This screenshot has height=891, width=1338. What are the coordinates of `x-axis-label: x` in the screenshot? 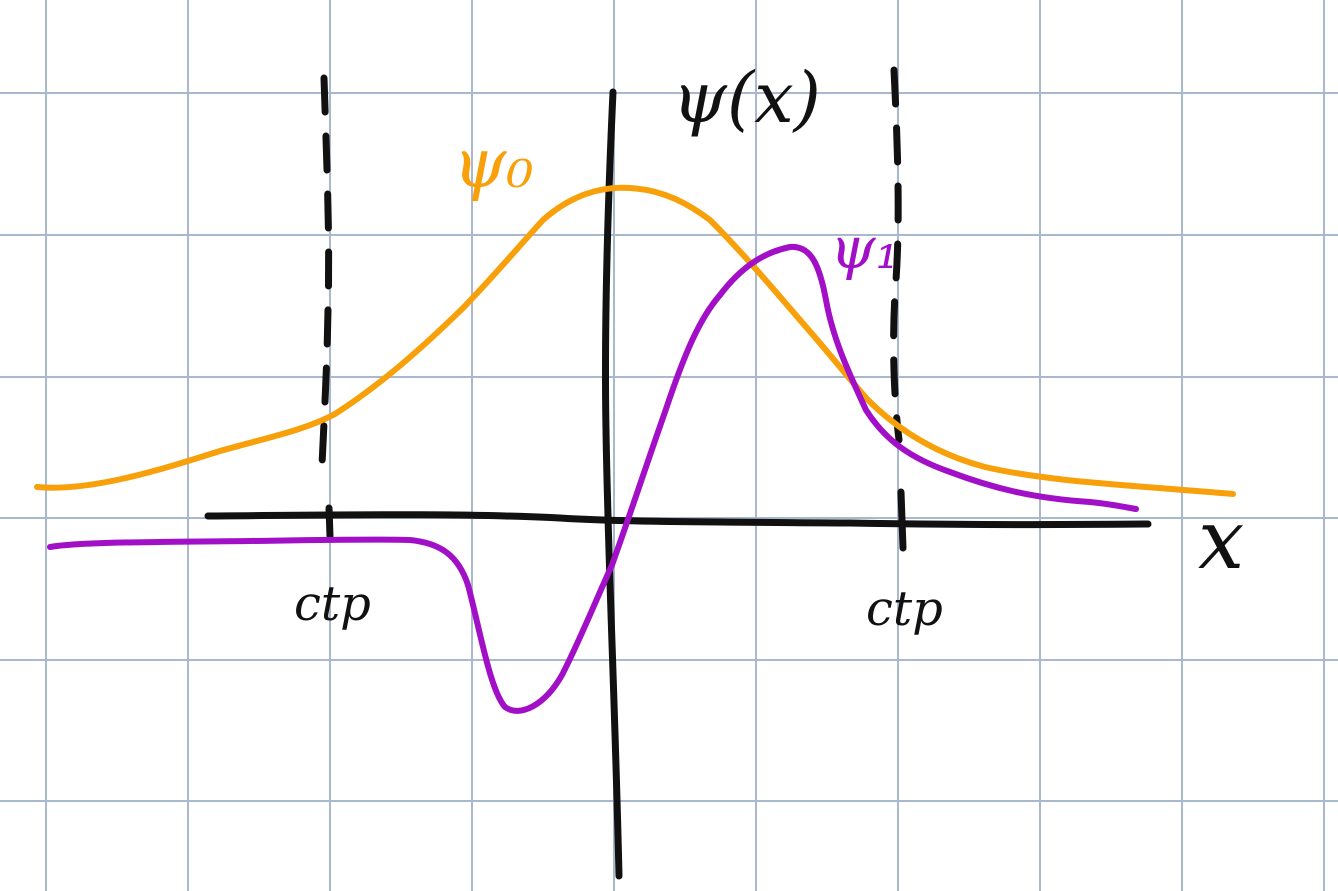 It's located at (1221, 540).